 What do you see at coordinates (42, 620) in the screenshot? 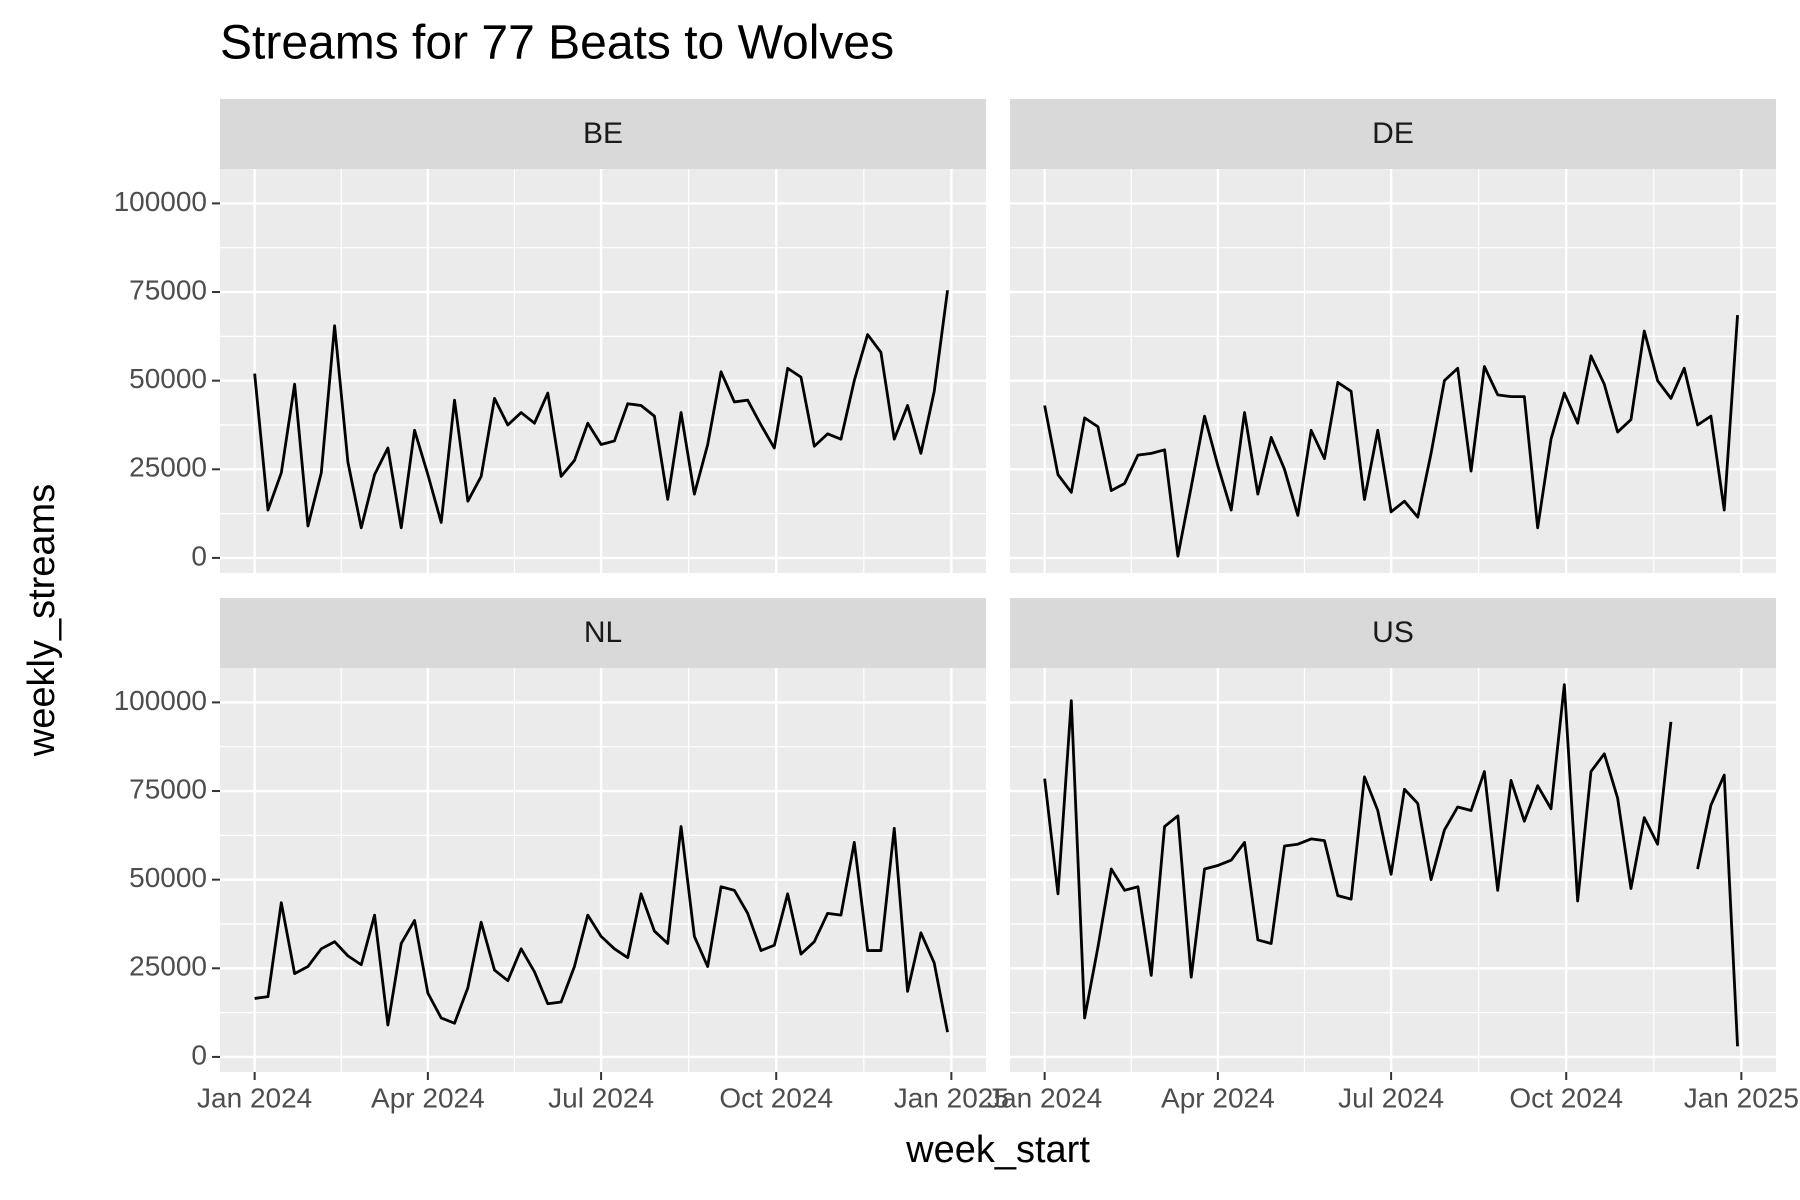
I see `y-axis-title: weekly_streams` at bounding box center [42, 620].